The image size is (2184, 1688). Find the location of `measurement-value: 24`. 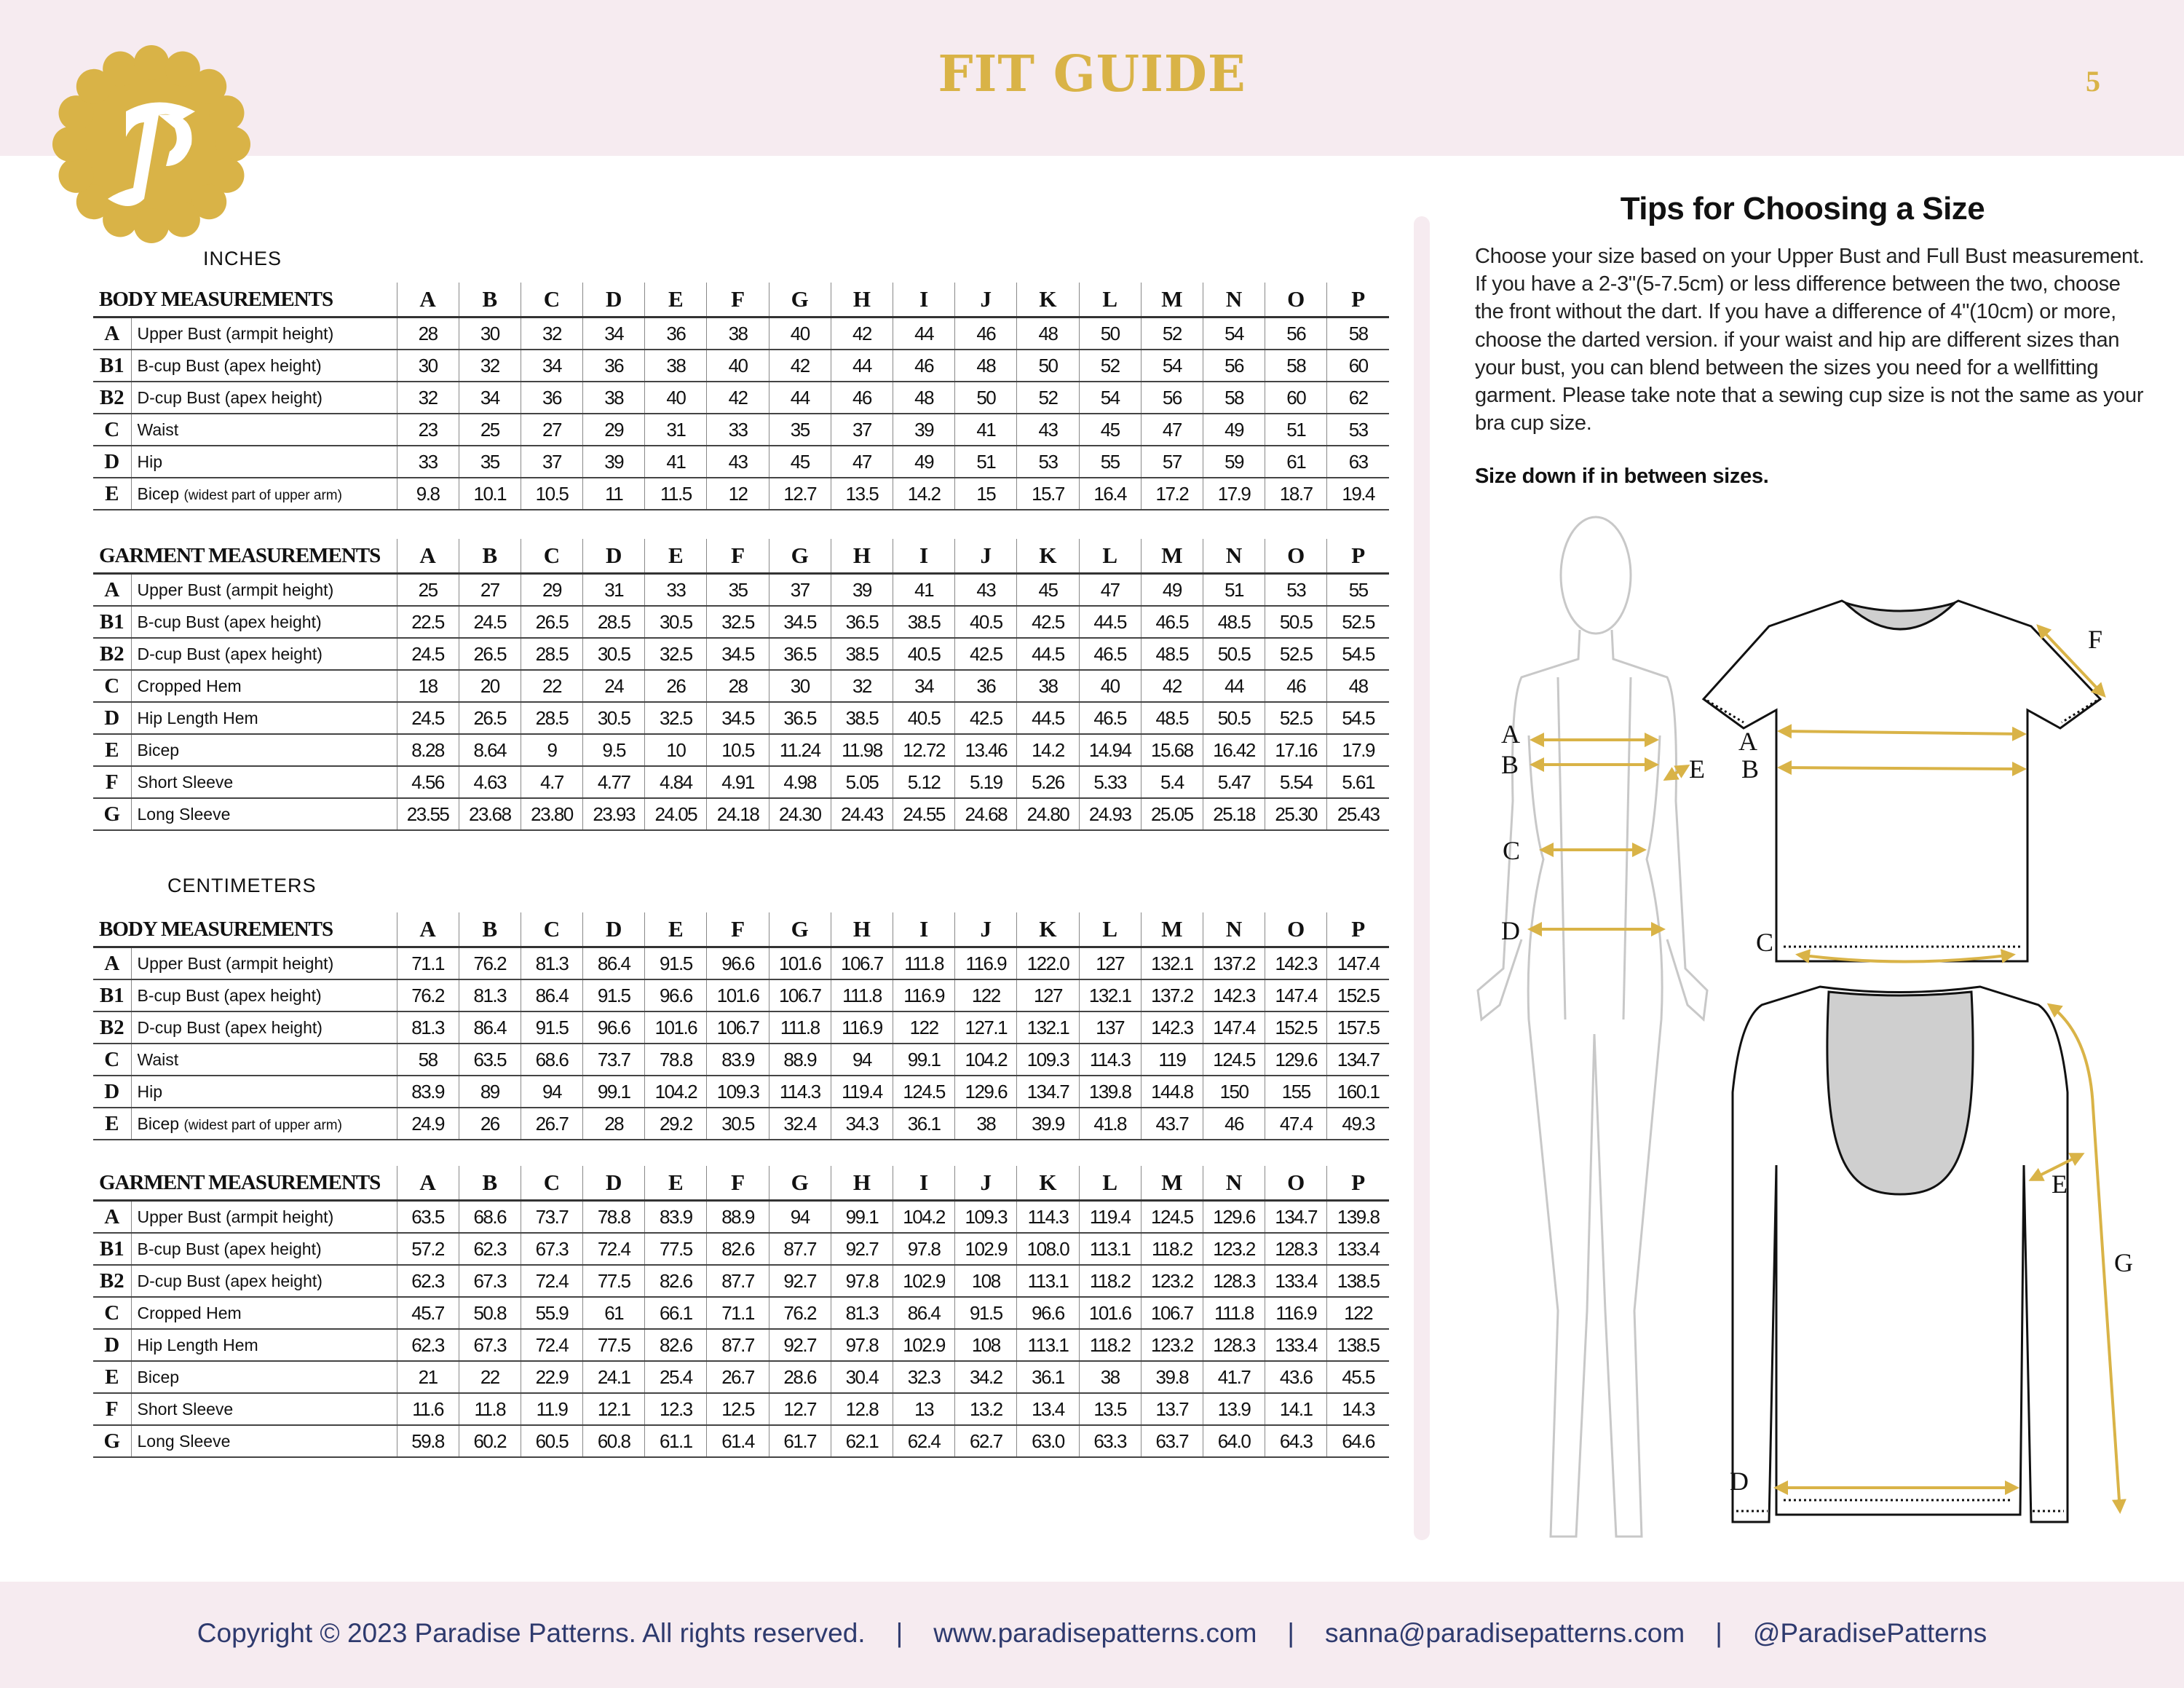

measurement-value: 24 is located at coordinates (613, 686).